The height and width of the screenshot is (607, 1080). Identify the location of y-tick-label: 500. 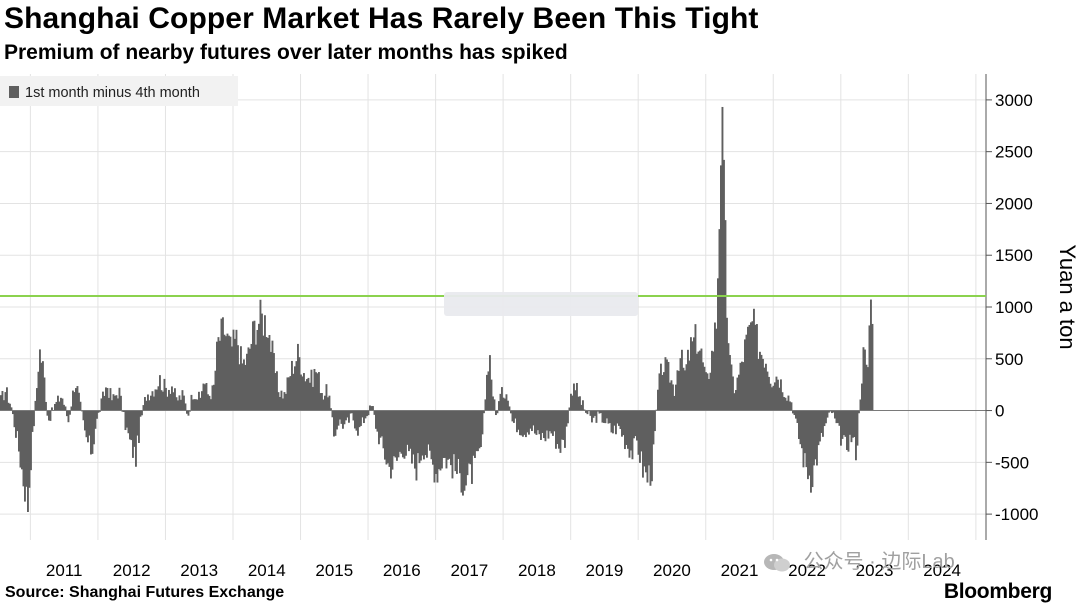
(1009, 359).